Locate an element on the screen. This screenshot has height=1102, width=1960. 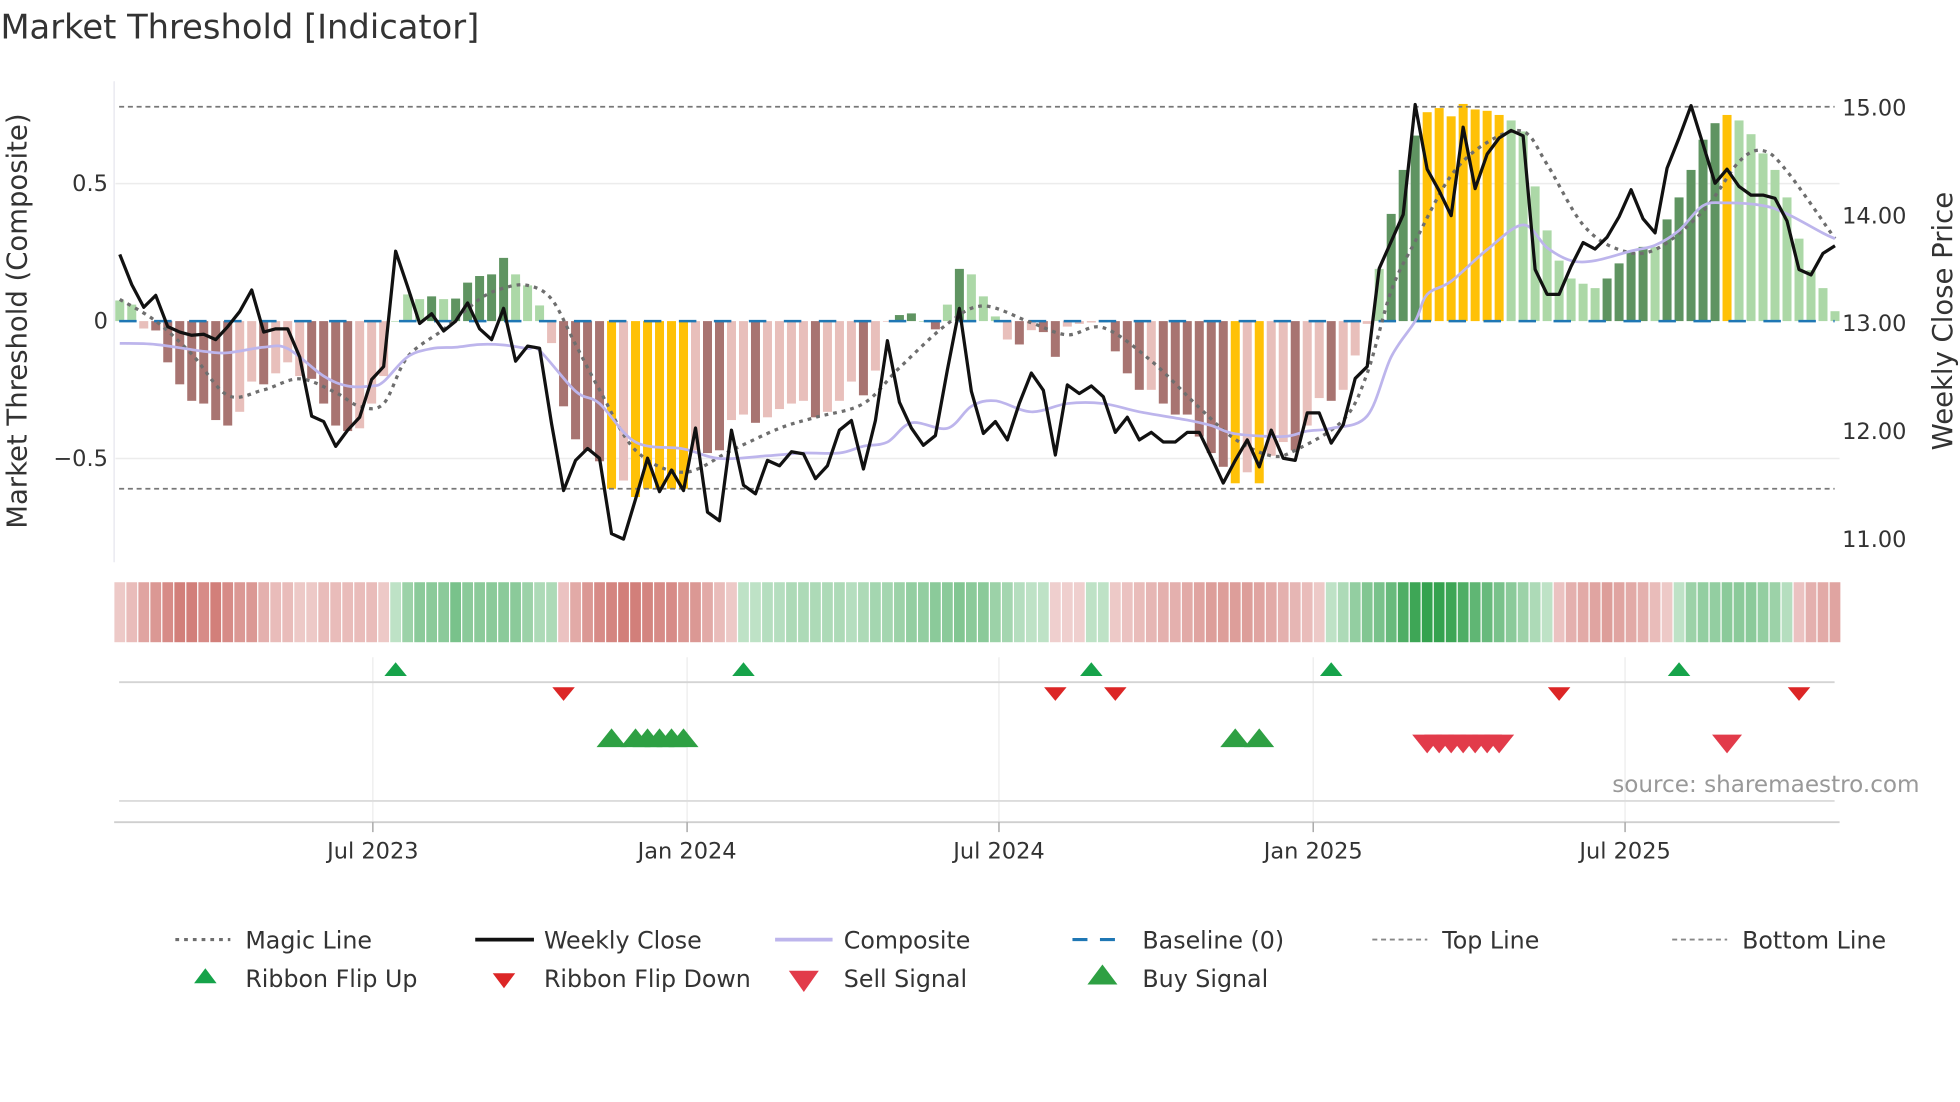
x-tick-label: Jul 2025 is located at coordinates (1623, 851).